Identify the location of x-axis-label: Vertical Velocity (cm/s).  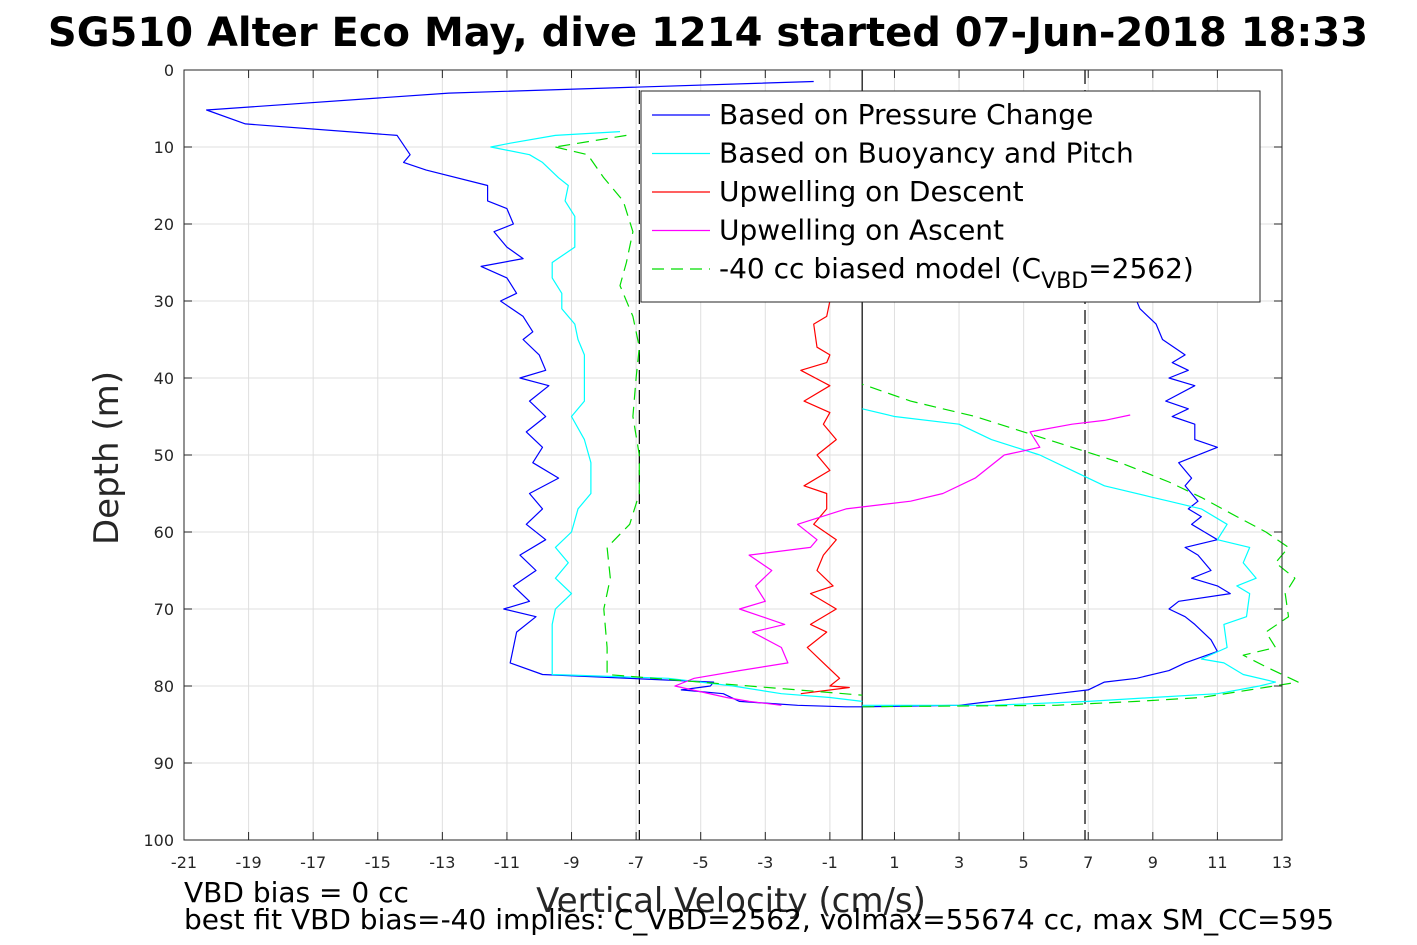
(731, 901).